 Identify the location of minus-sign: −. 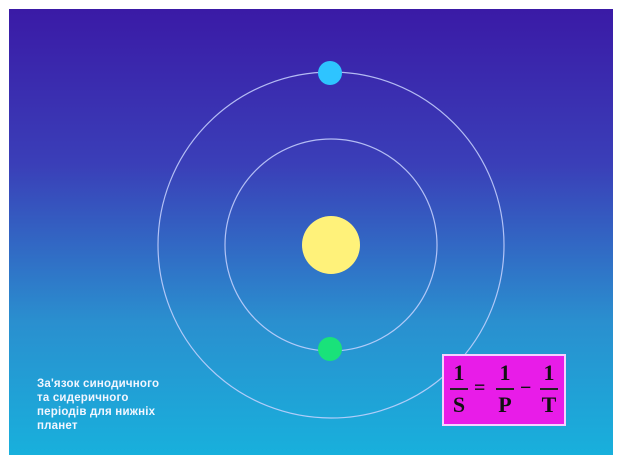
(526, 388).